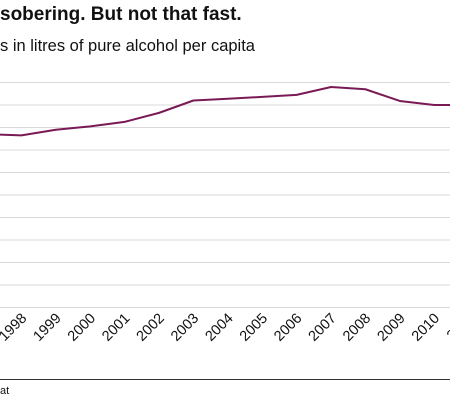 The image size is (450, 403). Describe the element at coordinates (323, 328) in the screenshot. I see `x-tick-label: 2007` at that location.